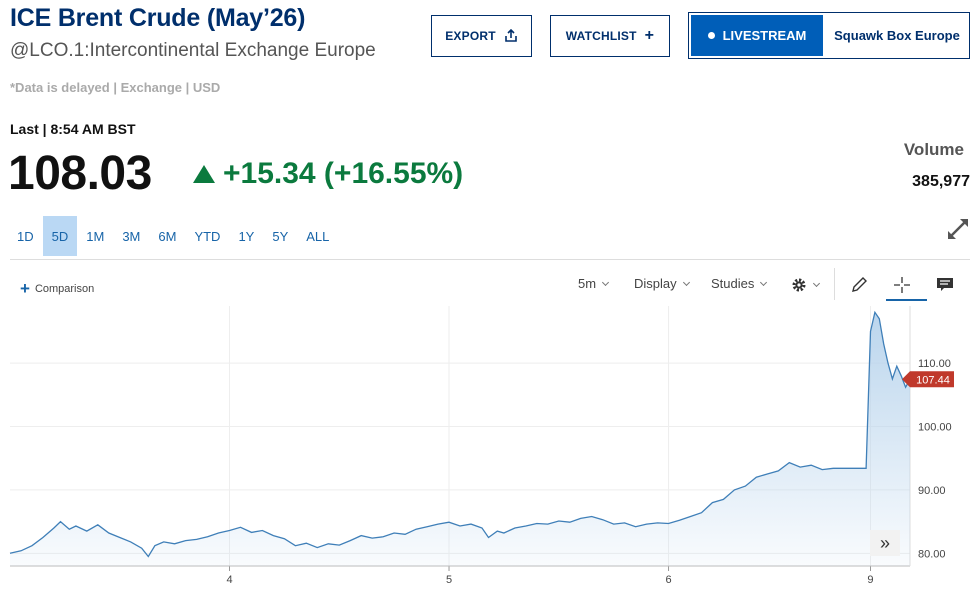 This screenshot has width=980, height=590. What do you see at coordinates (668, 580) in the screenshot?
I see `x-tick-label: 6` at bounding box center [668, 580].